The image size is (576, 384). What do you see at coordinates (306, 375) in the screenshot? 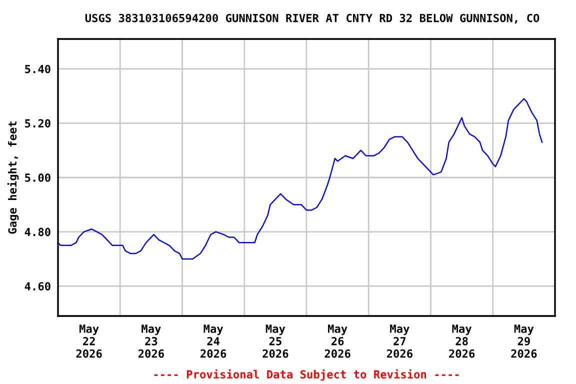
I see `text: ---- Provisional Data Subject to Revision ----` at bounding box center [306, 375].